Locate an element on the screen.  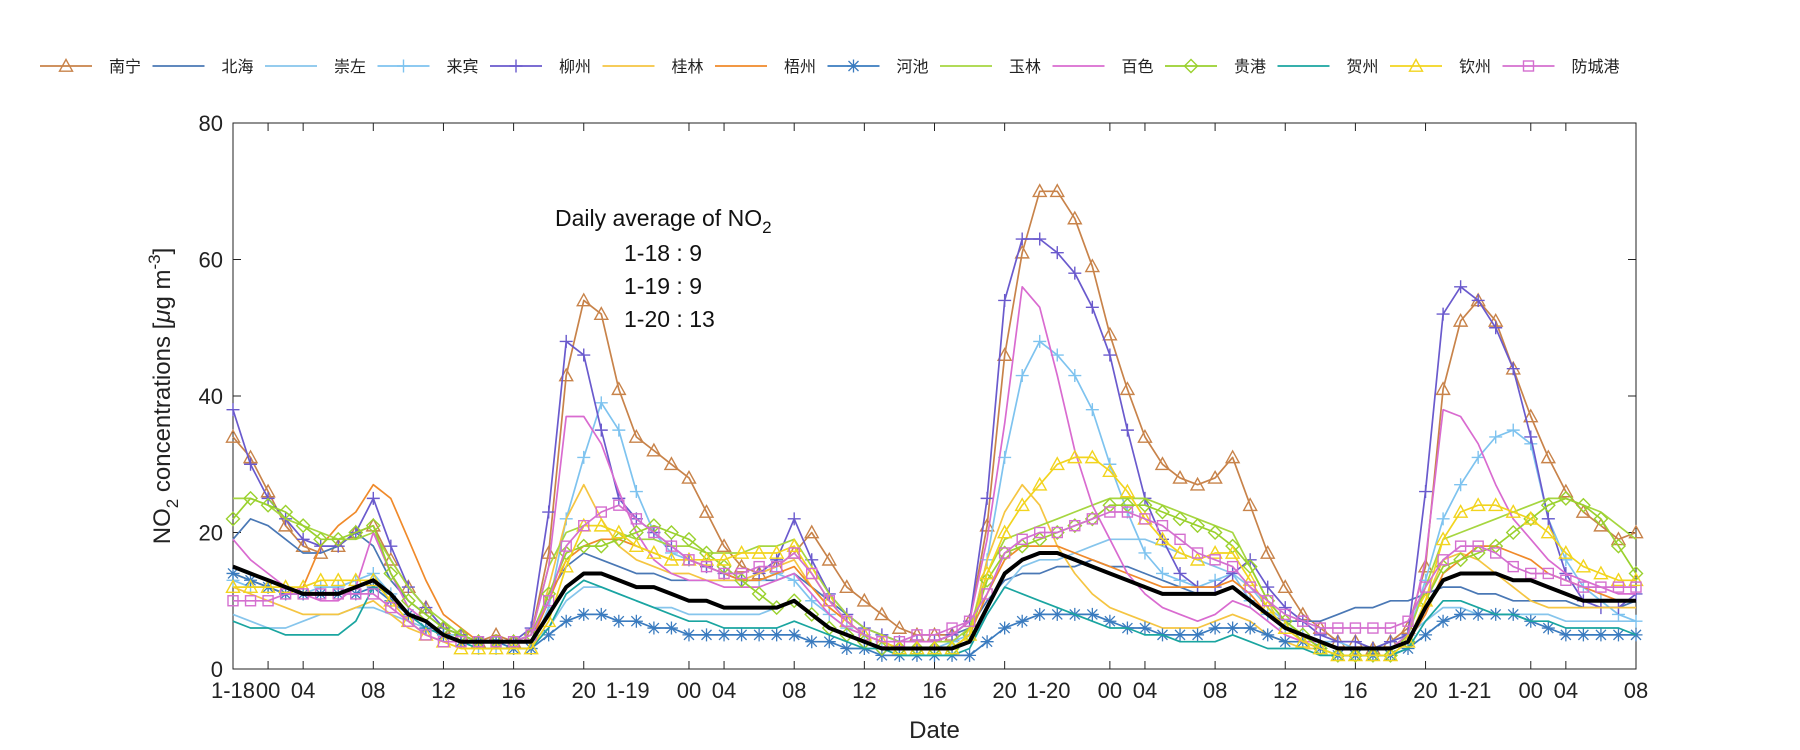
annotation-line-1: 1-18 : 9 is located at coordinates (663, 253).